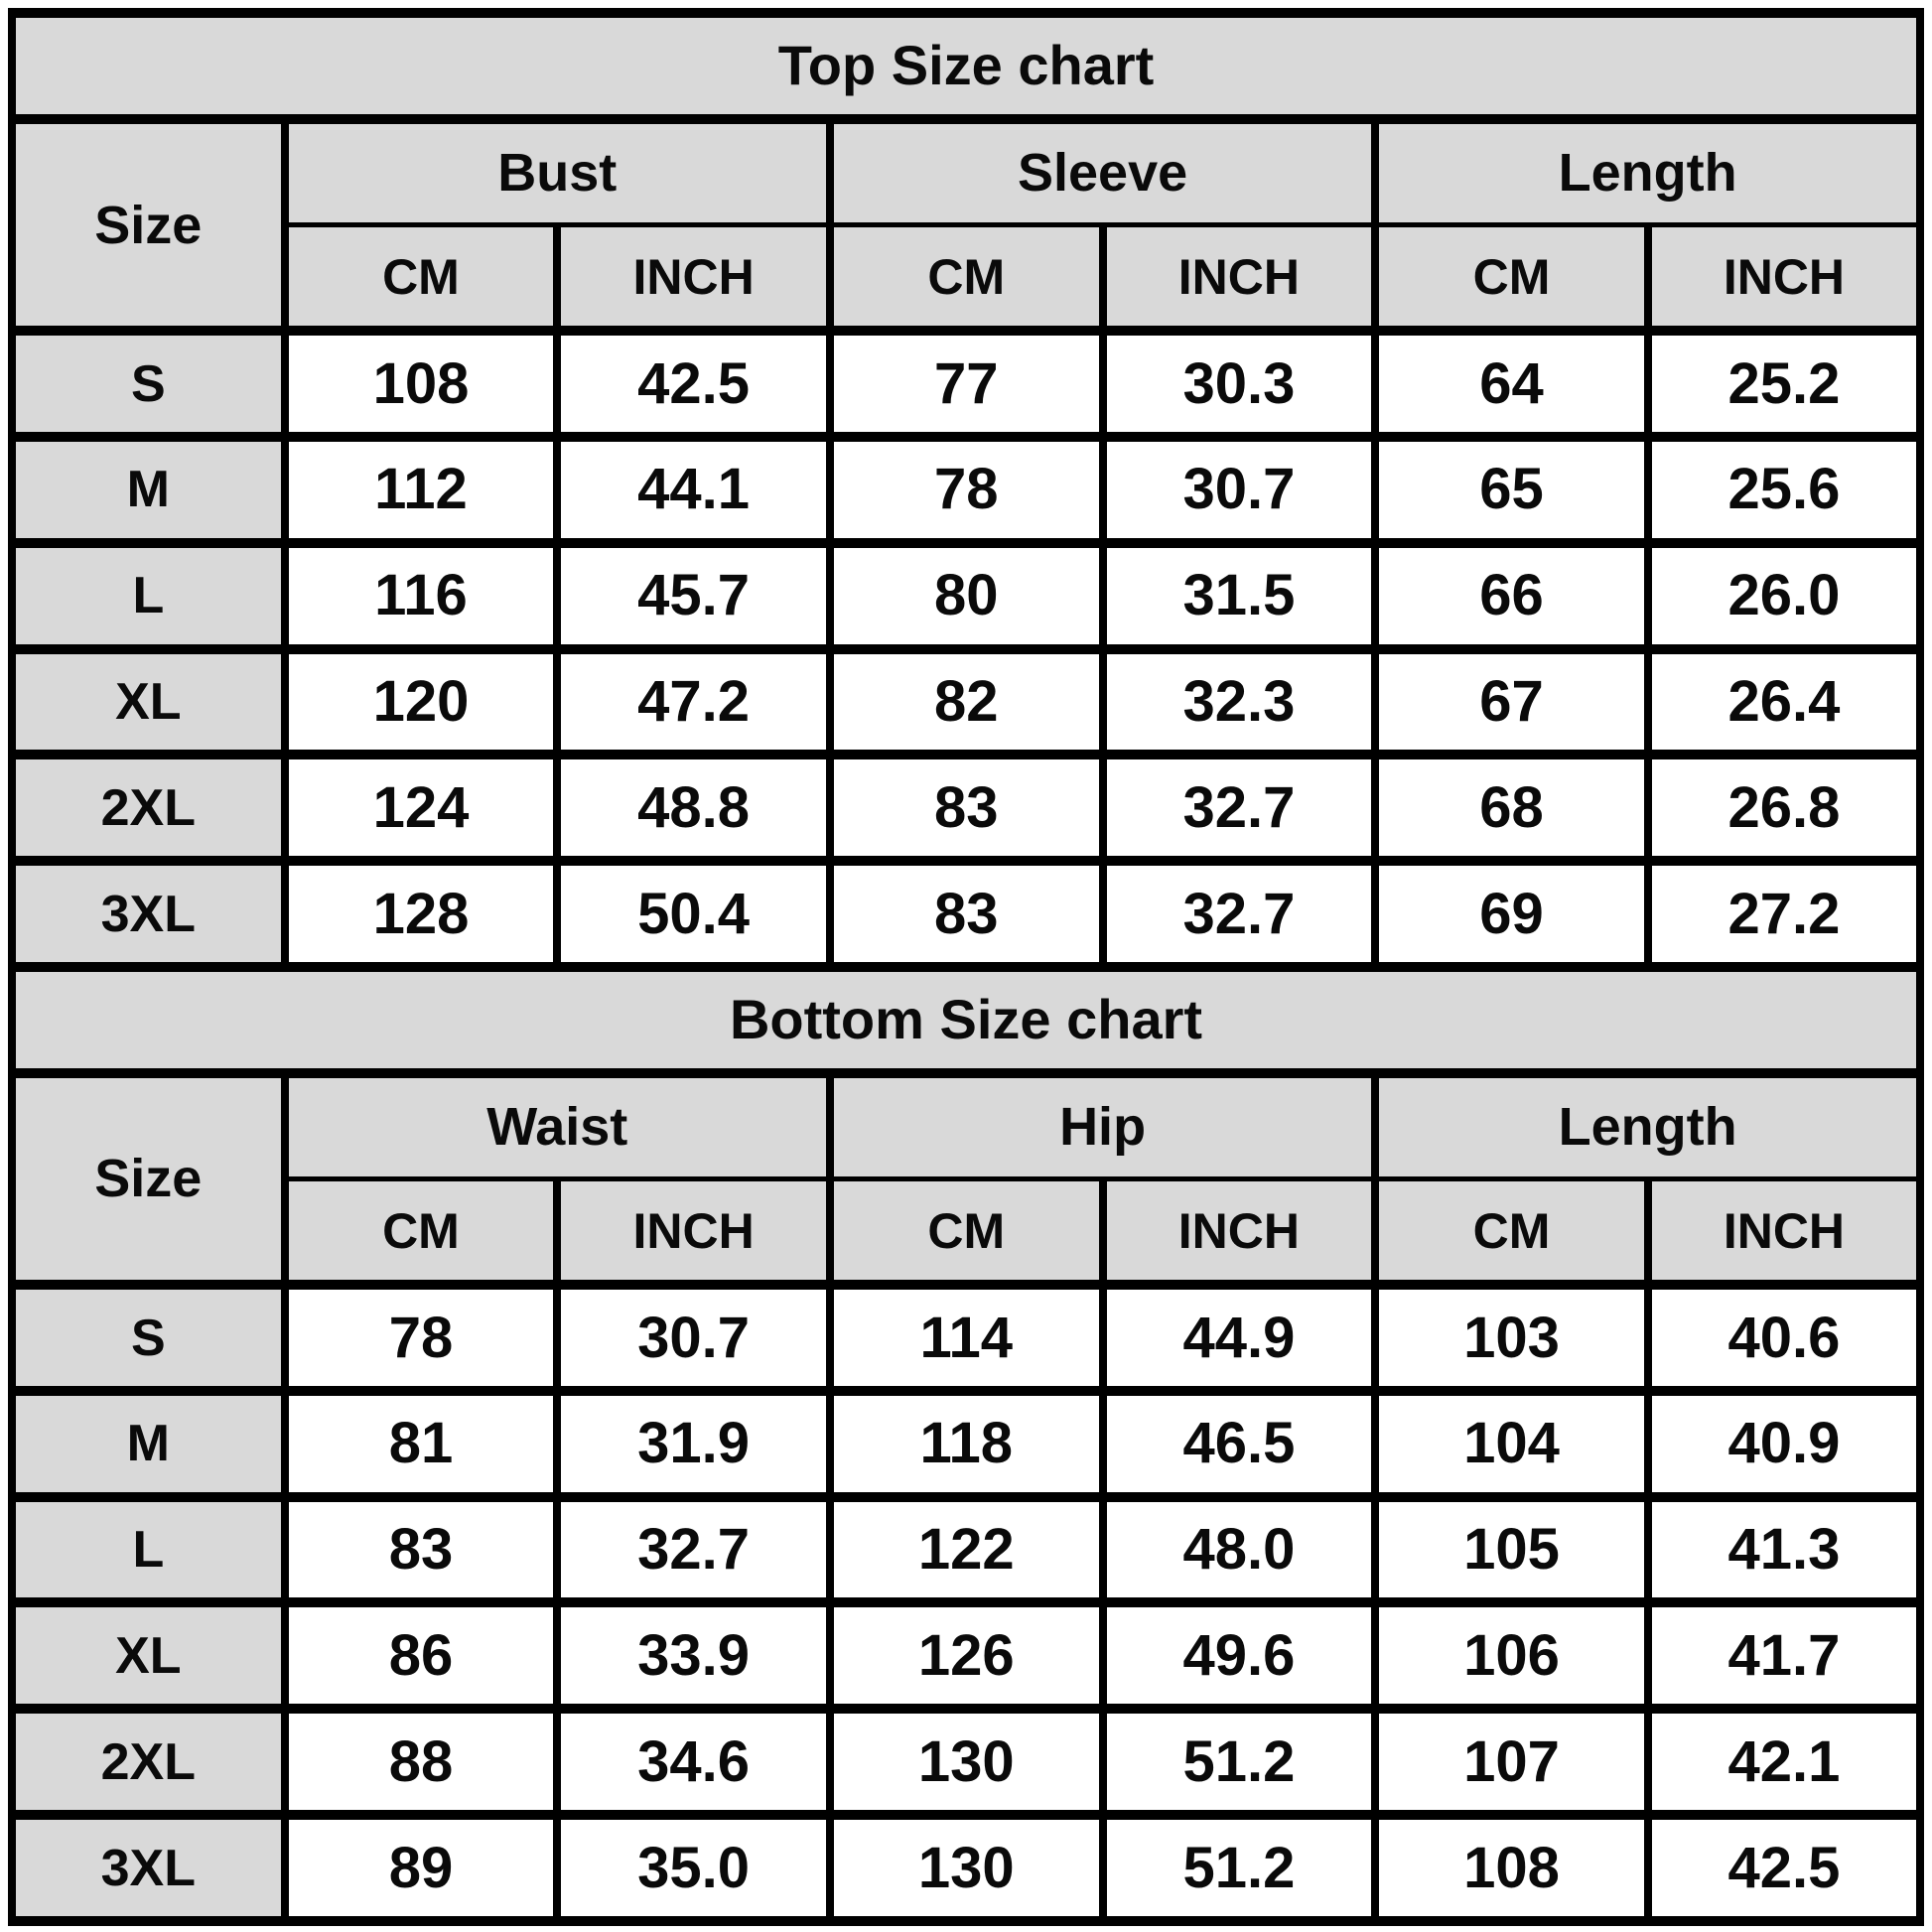 The width and height of the screenshot is (1932, 1932). I want to click on value-cell: 33.9, so click(694, 1656).